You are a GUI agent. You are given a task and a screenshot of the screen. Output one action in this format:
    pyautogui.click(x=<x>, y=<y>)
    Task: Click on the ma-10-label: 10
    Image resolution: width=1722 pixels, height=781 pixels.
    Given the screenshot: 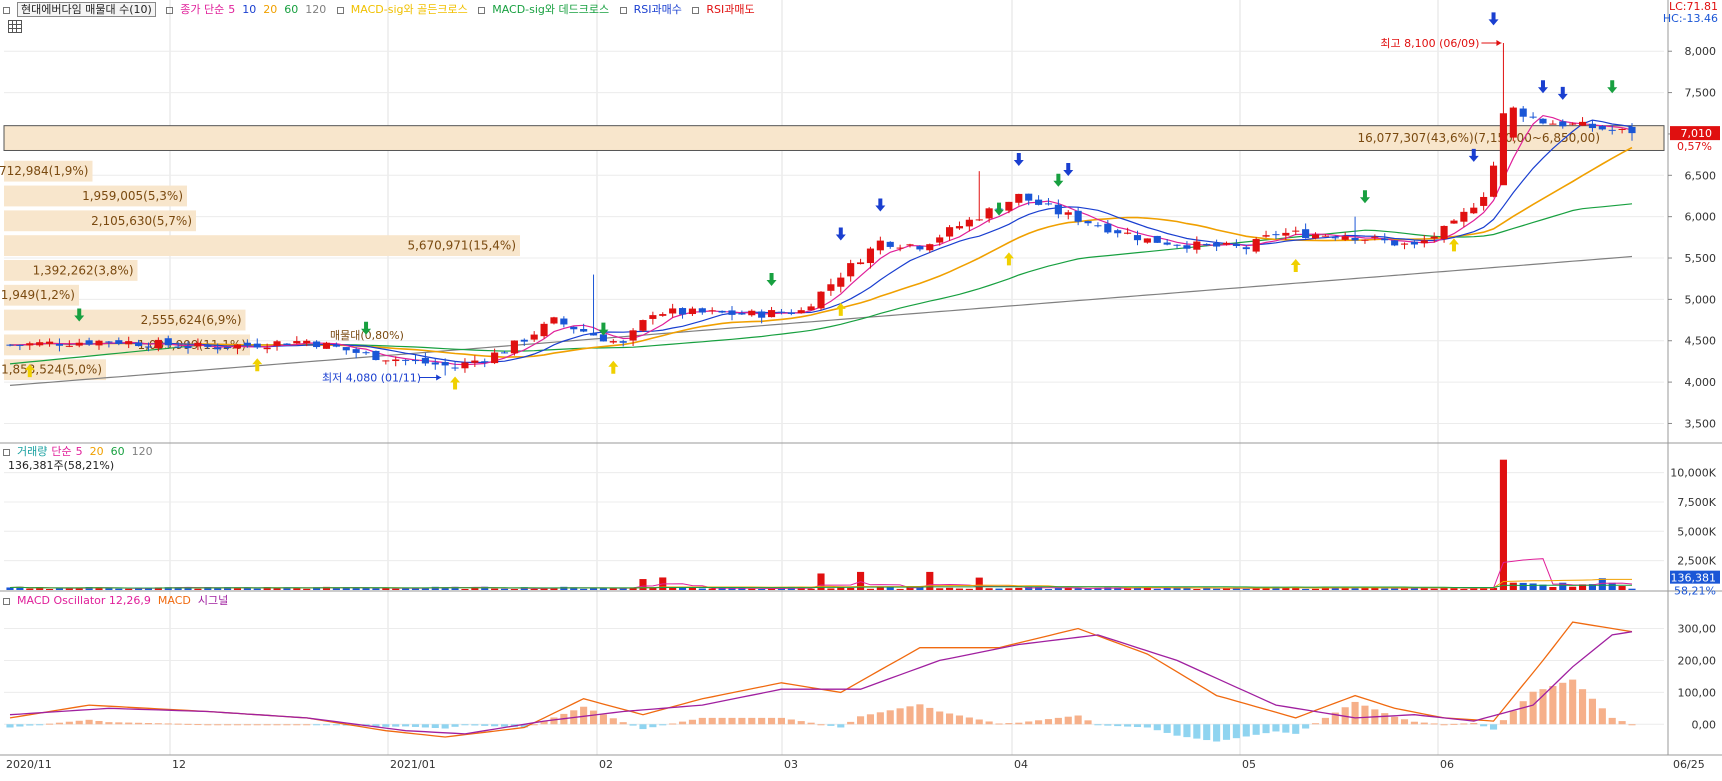 What is the action you would take?
    pyautogui.click(x=249, y=9)
    